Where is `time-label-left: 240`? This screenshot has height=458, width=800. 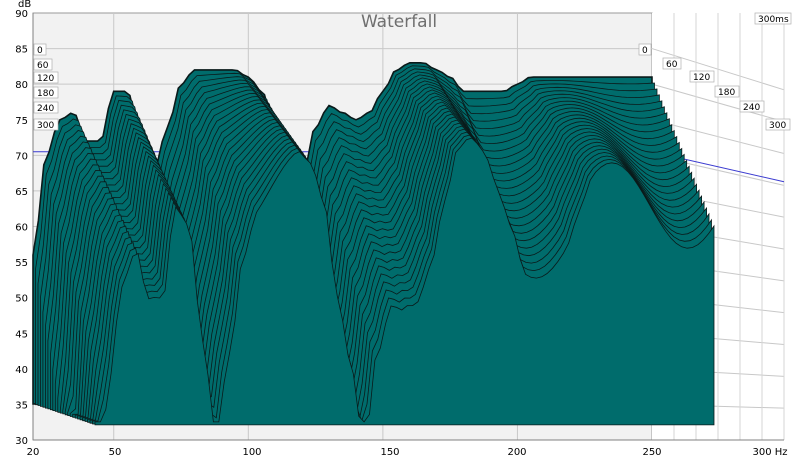
time-label-left: 240 is located at coordinates (45, 109).